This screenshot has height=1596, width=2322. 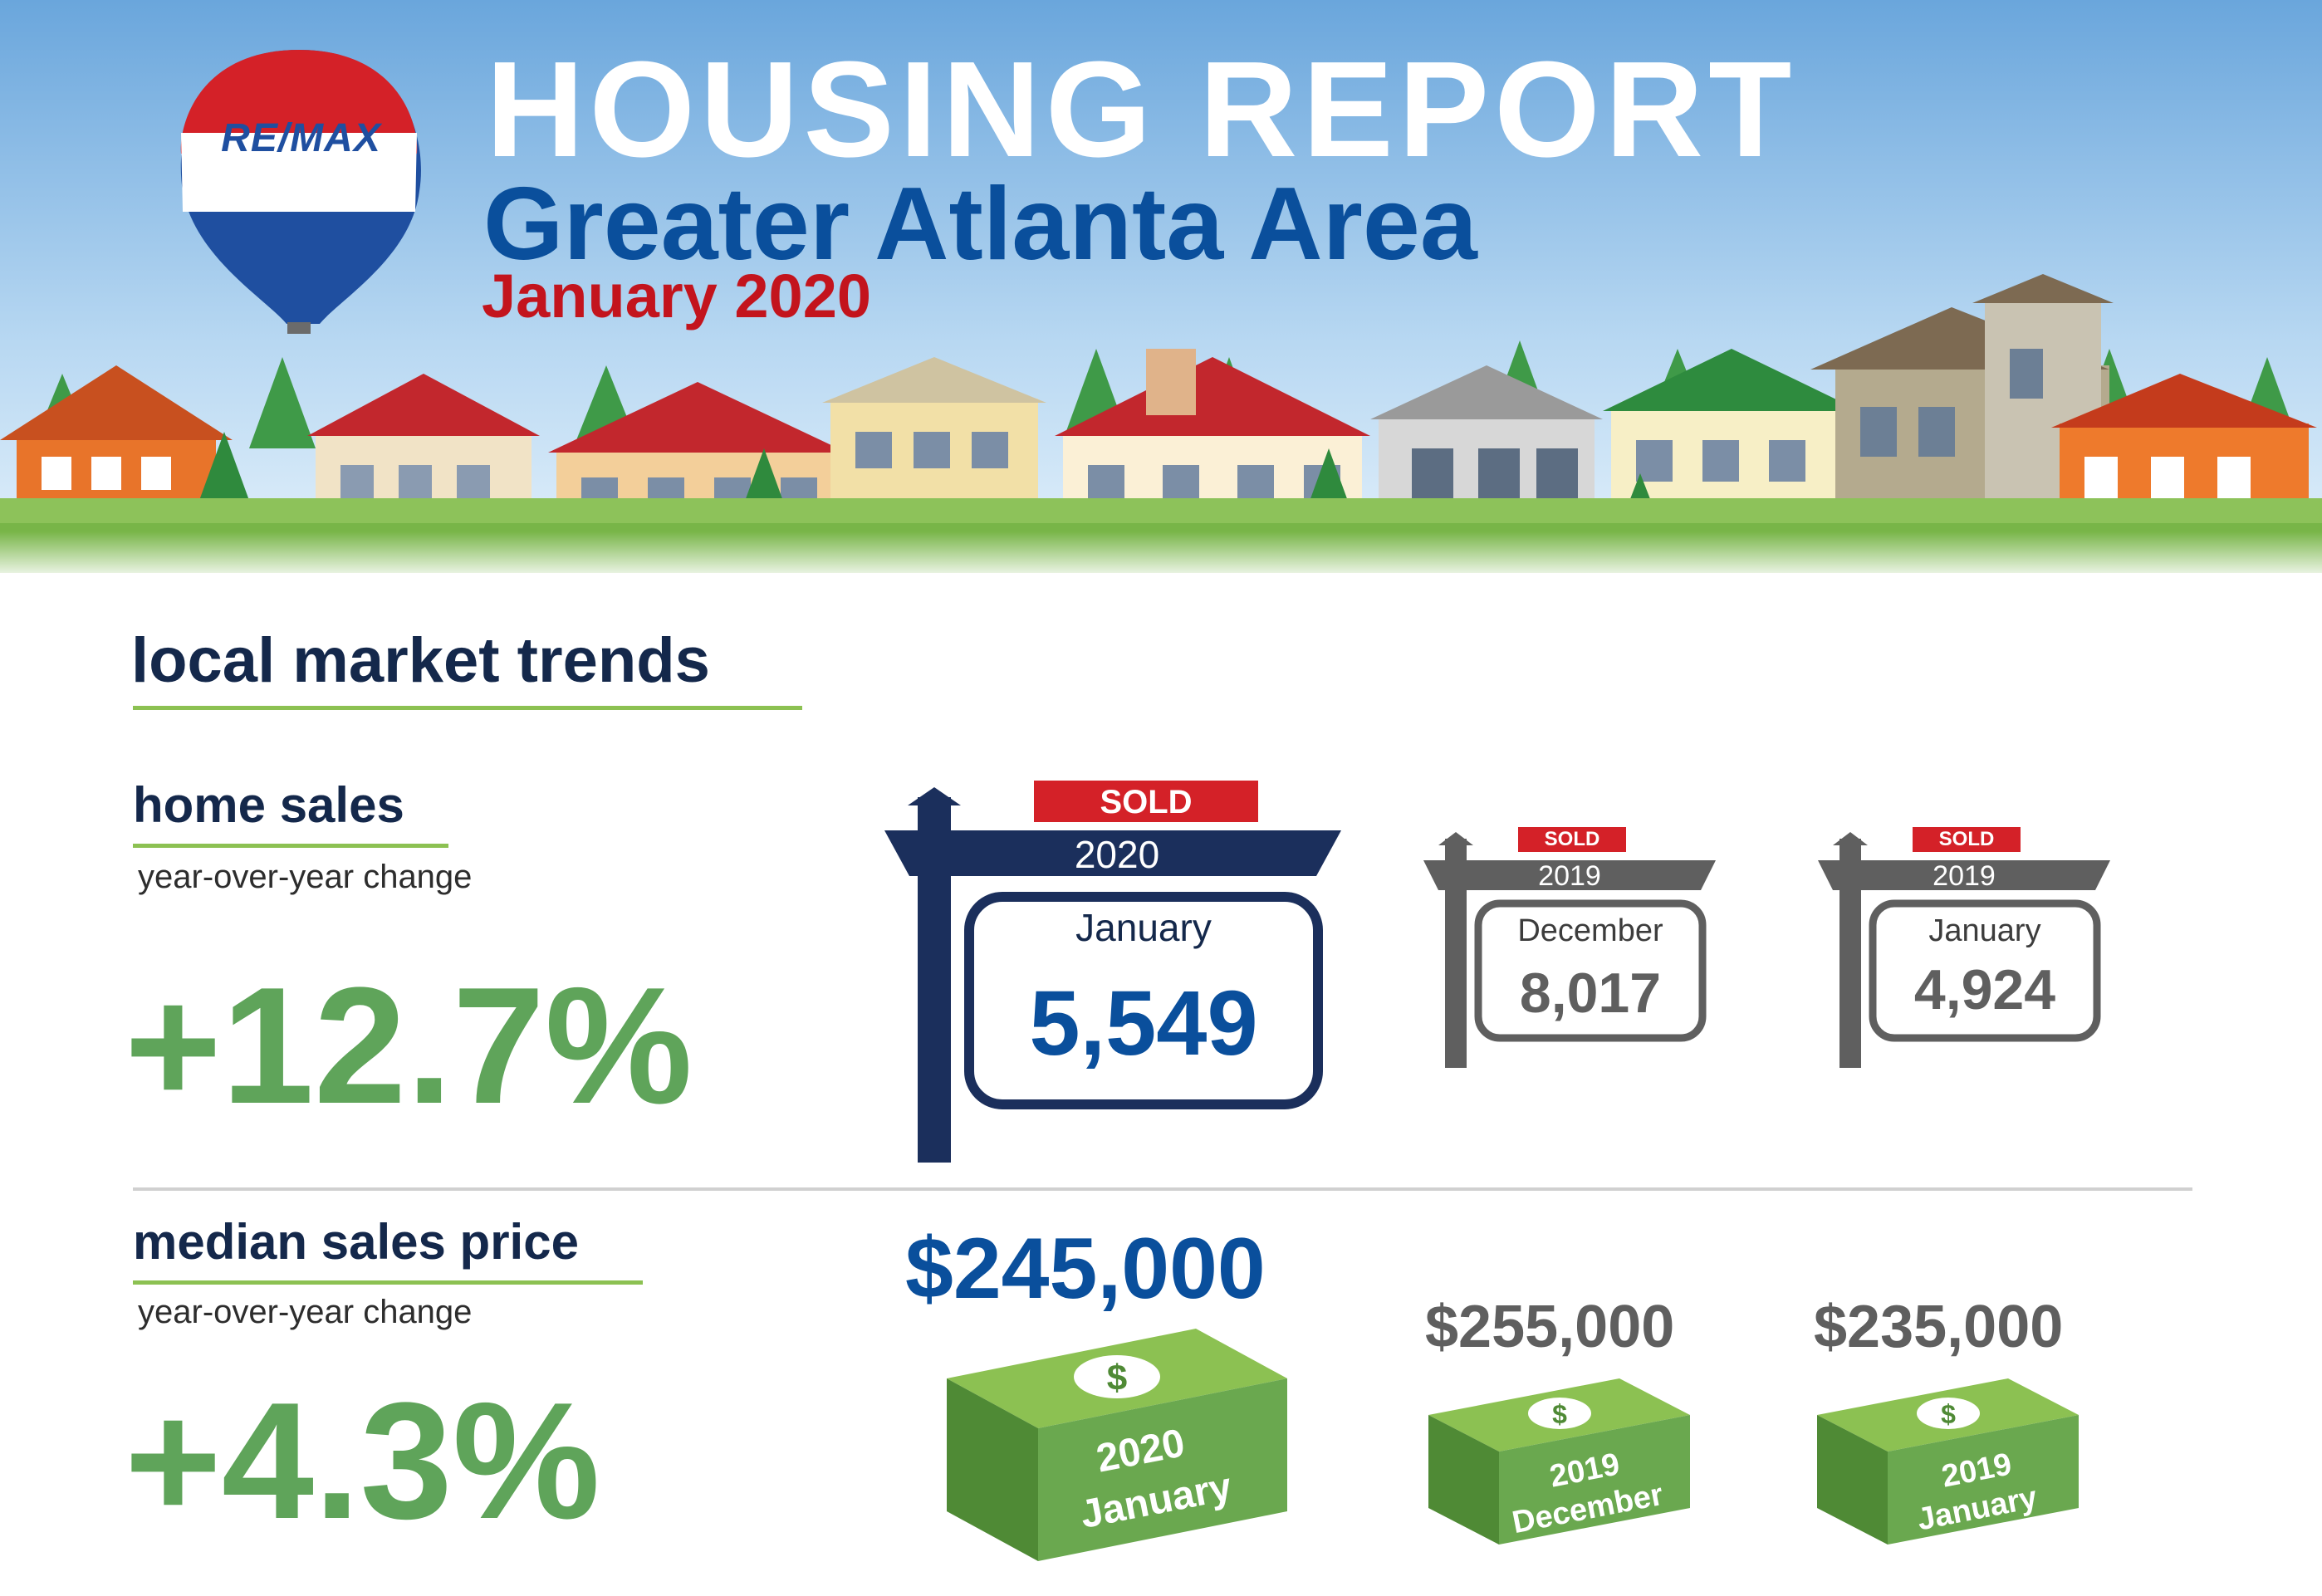 I want to click on price-2020-january: $245,000, so click(x=1085, y=1269).